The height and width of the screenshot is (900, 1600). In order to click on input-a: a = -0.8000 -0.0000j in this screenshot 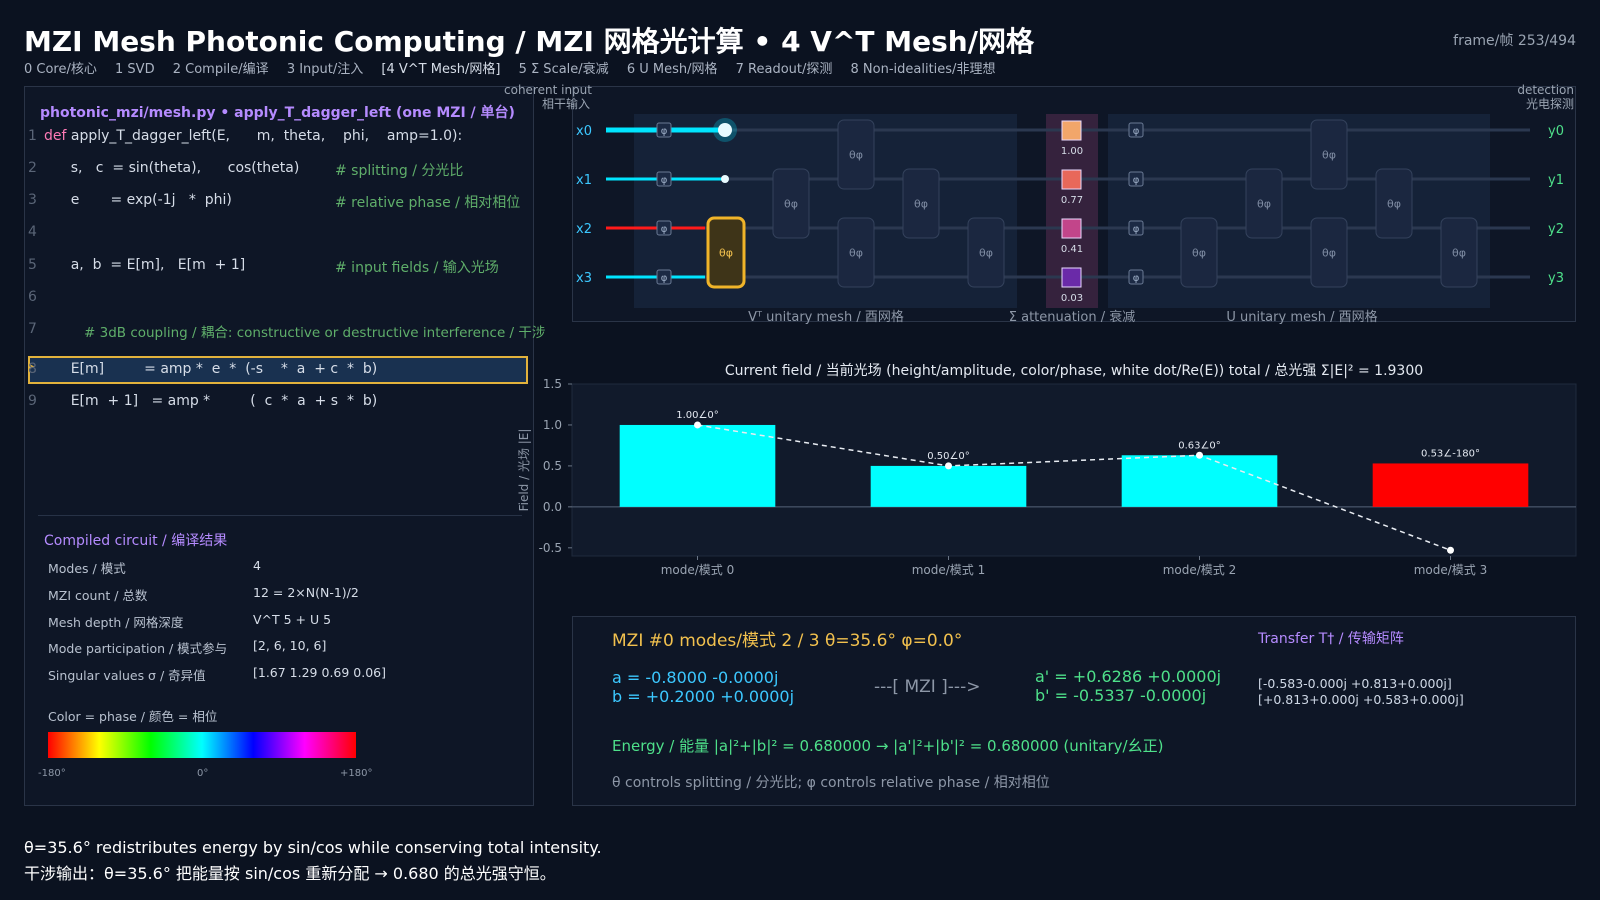, I will do `click(695, 677)`.